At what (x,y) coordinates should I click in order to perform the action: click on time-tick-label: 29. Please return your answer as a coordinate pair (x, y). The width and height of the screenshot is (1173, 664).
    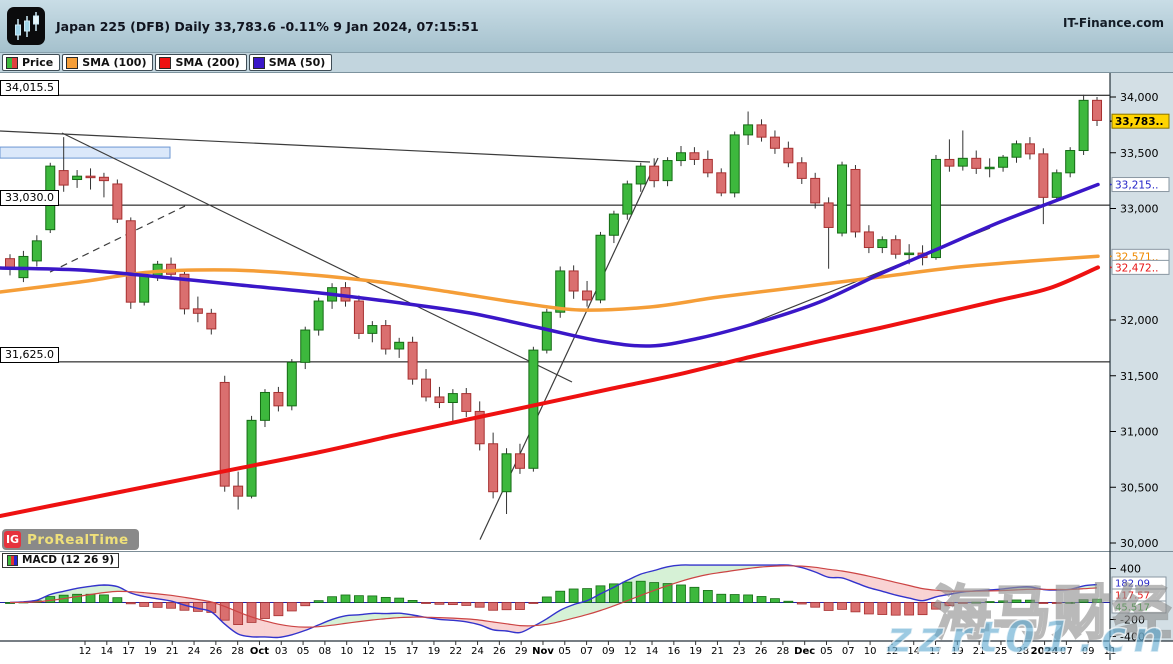
    Looking at the image, I should click on (521, 651).